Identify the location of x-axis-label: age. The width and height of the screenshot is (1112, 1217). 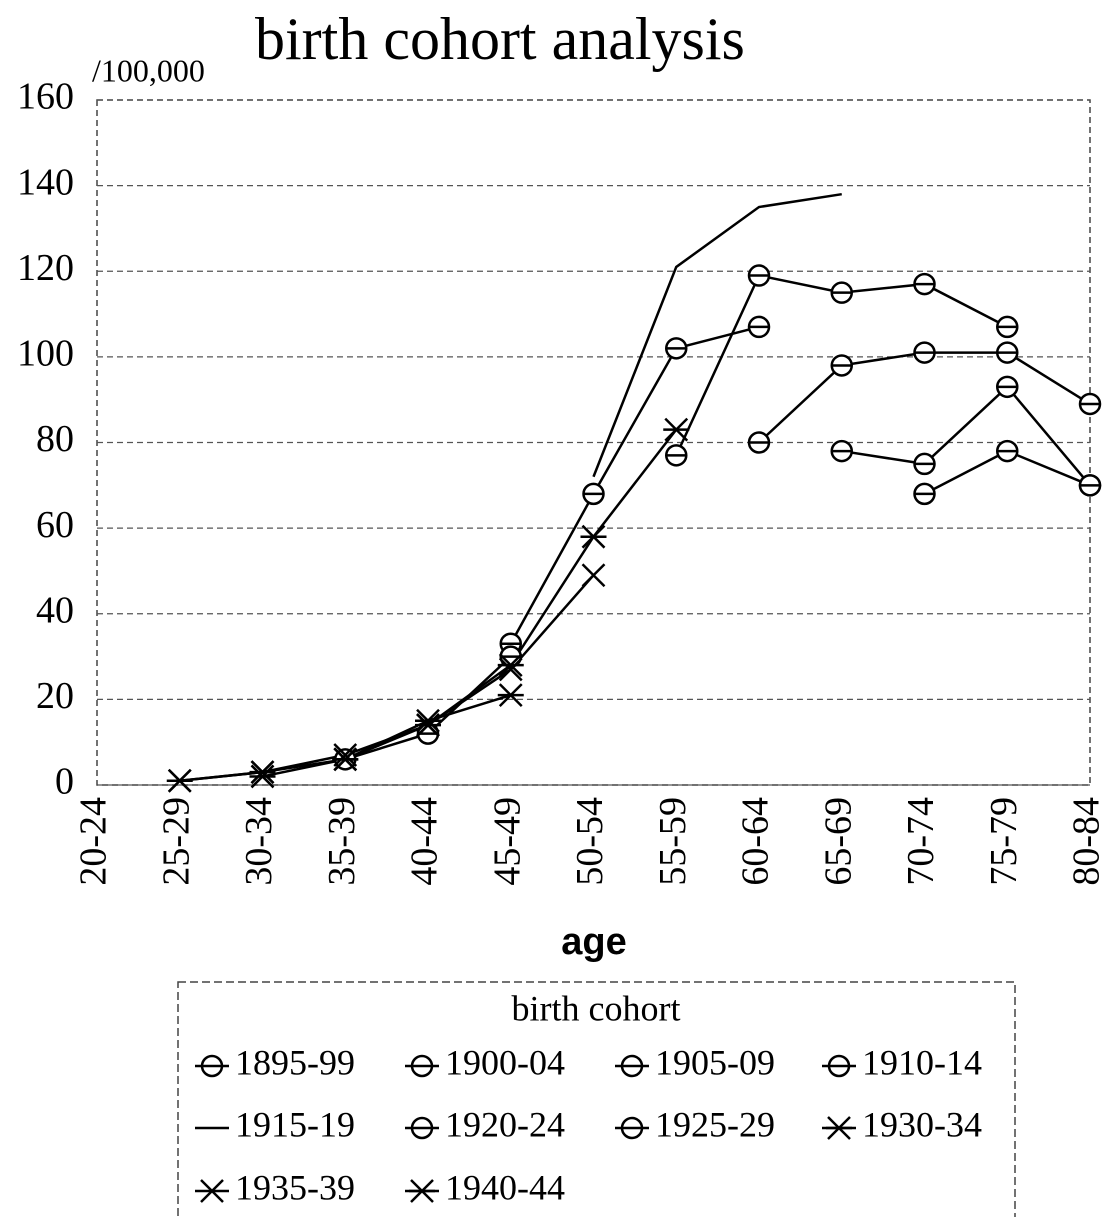
(593, 942).